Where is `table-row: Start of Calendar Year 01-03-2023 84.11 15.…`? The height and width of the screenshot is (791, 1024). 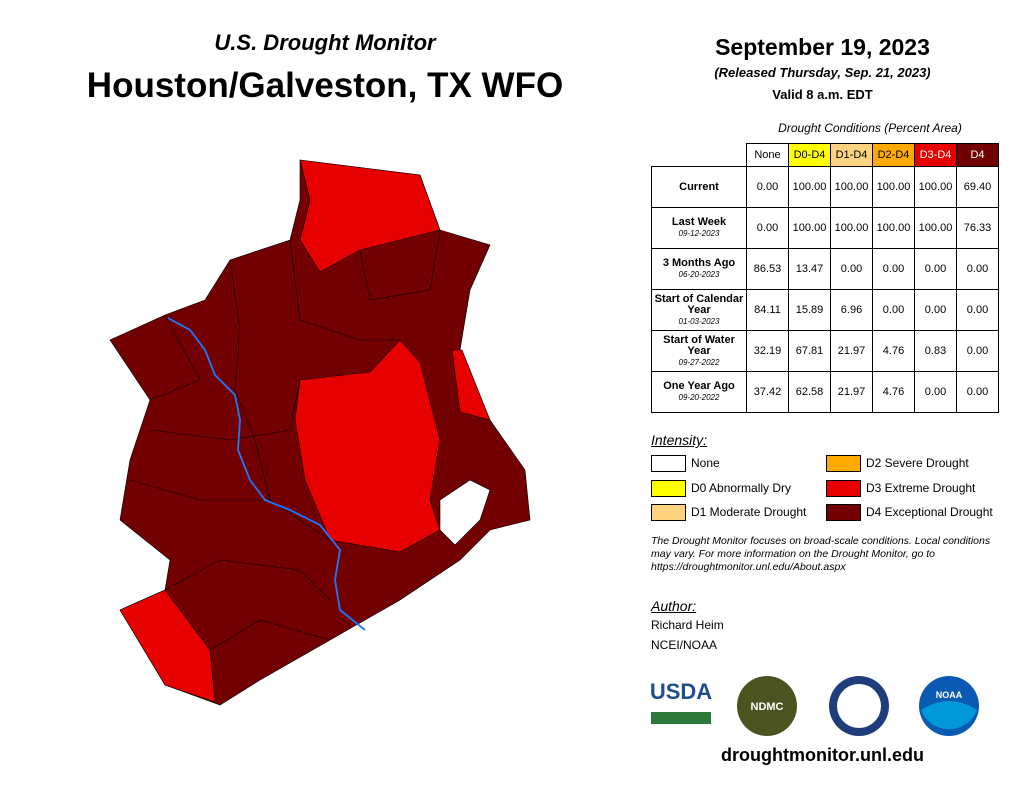 table-row: Start of Calendar Year 01-03-2023 84.11 15.… is located at coordinates (825, 310).